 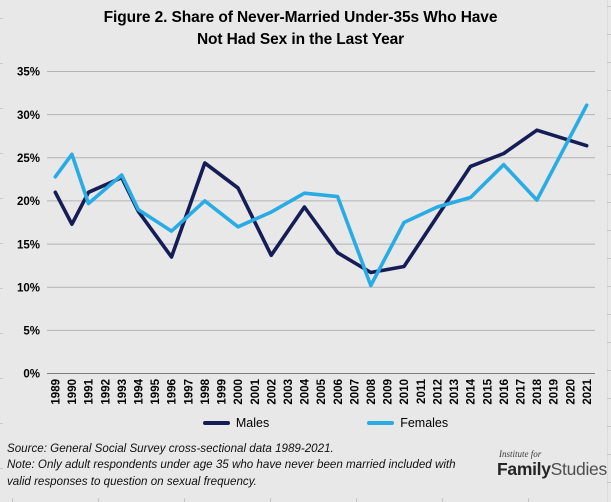 What do you see at coordinates (90, 391) in the screenshot?
I see `x-tick-label: 1991` at bounding box center [90, 391].